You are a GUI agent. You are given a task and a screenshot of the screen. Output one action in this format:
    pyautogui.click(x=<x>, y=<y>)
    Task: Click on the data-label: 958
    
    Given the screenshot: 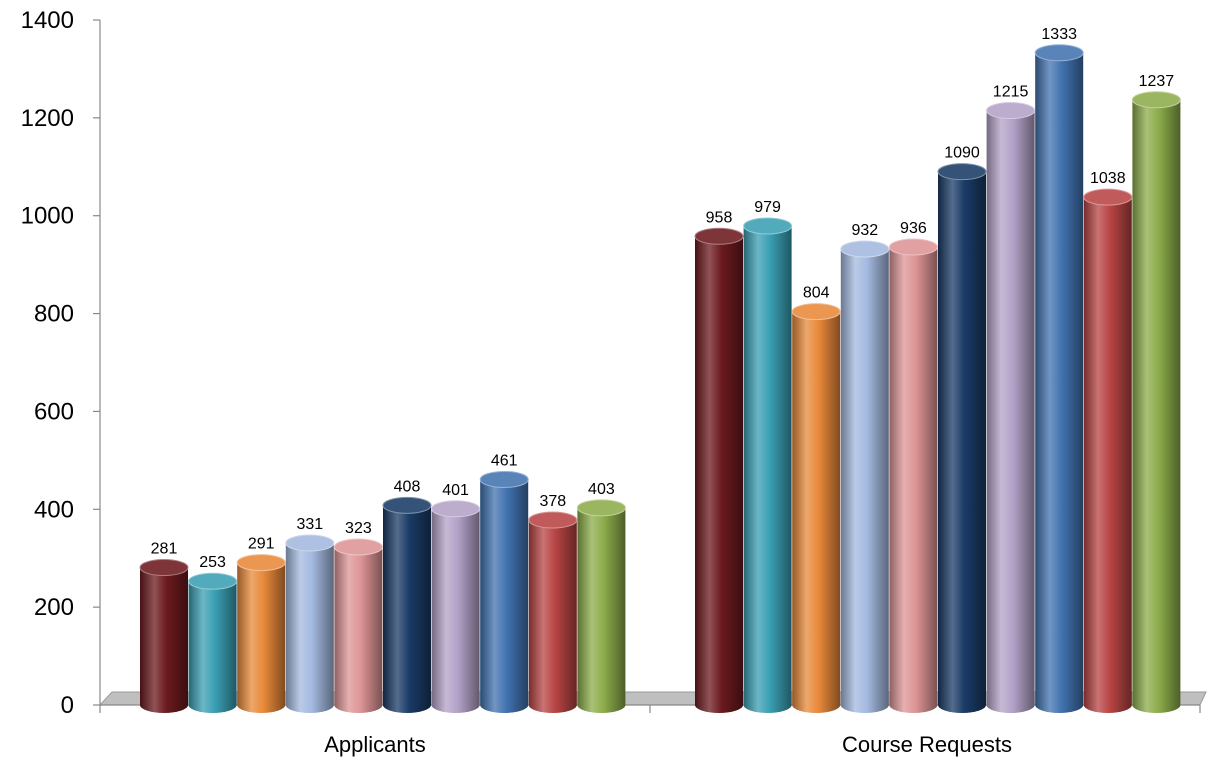 What is the action you would take?
    pyautogui.click(x=719, y=217)
    